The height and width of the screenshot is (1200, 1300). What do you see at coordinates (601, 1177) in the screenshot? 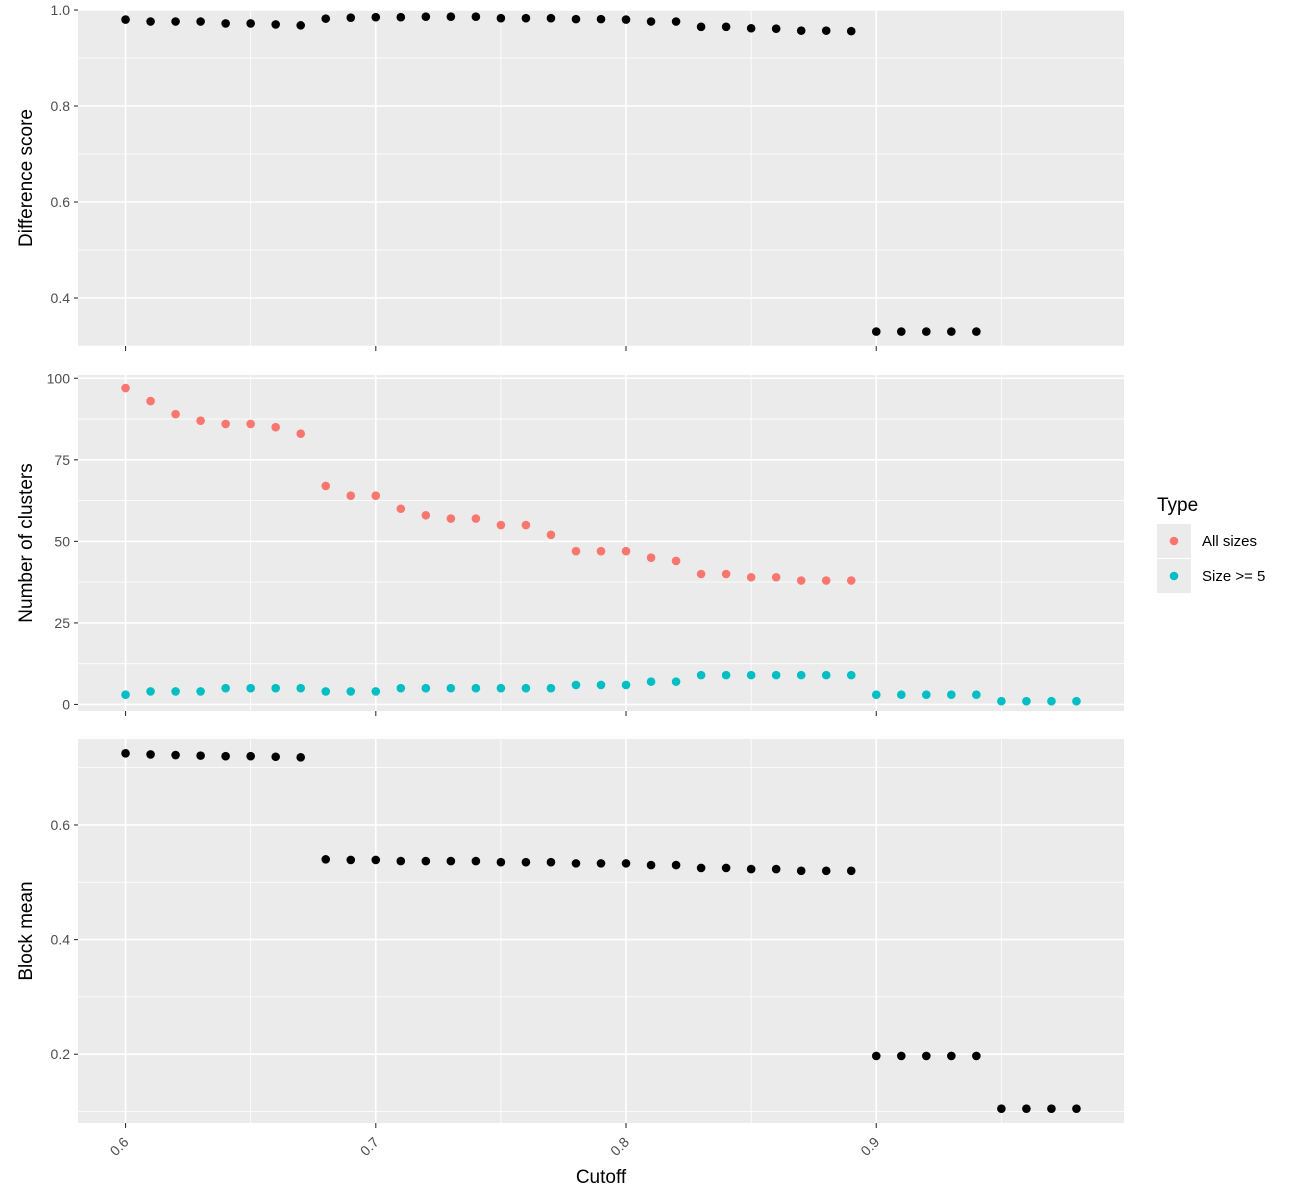
I see `x-axis-title: Cutoff` at bounding box center [601, 1177].